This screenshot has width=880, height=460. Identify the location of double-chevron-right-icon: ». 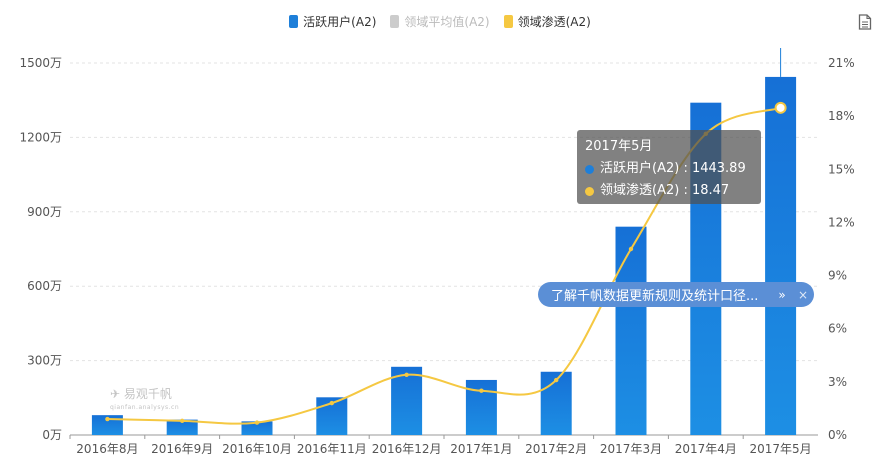
(782, 294).